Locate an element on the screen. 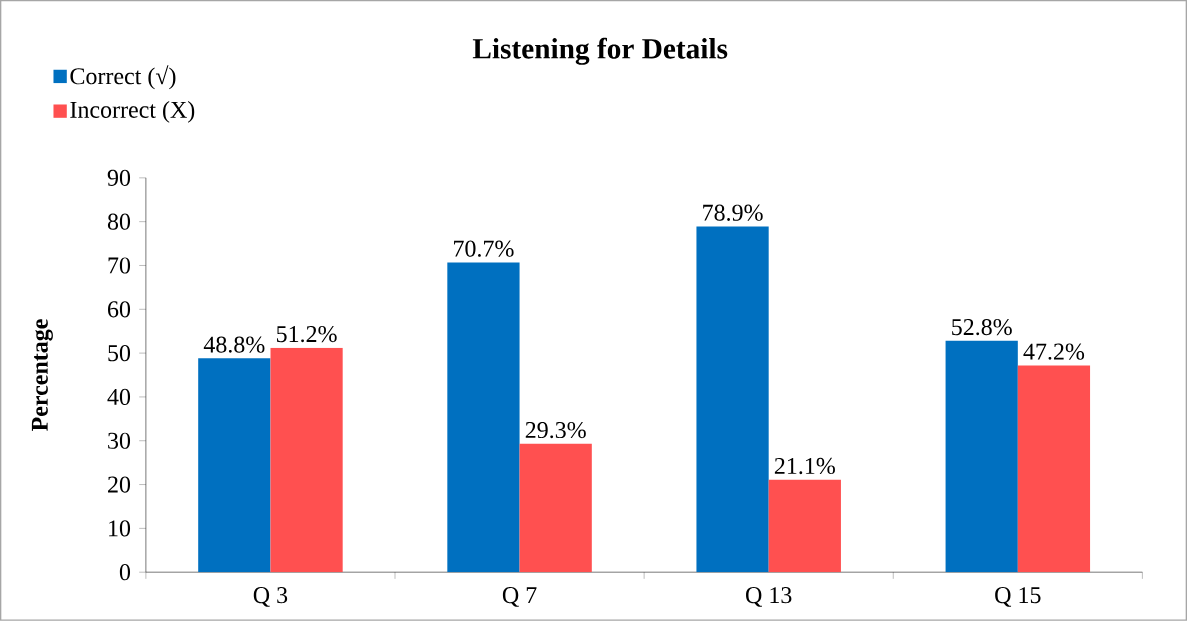 The width and height of the screenshot is (1187, 621). y-tick-label: 90 is located at coordinates (119, 178).